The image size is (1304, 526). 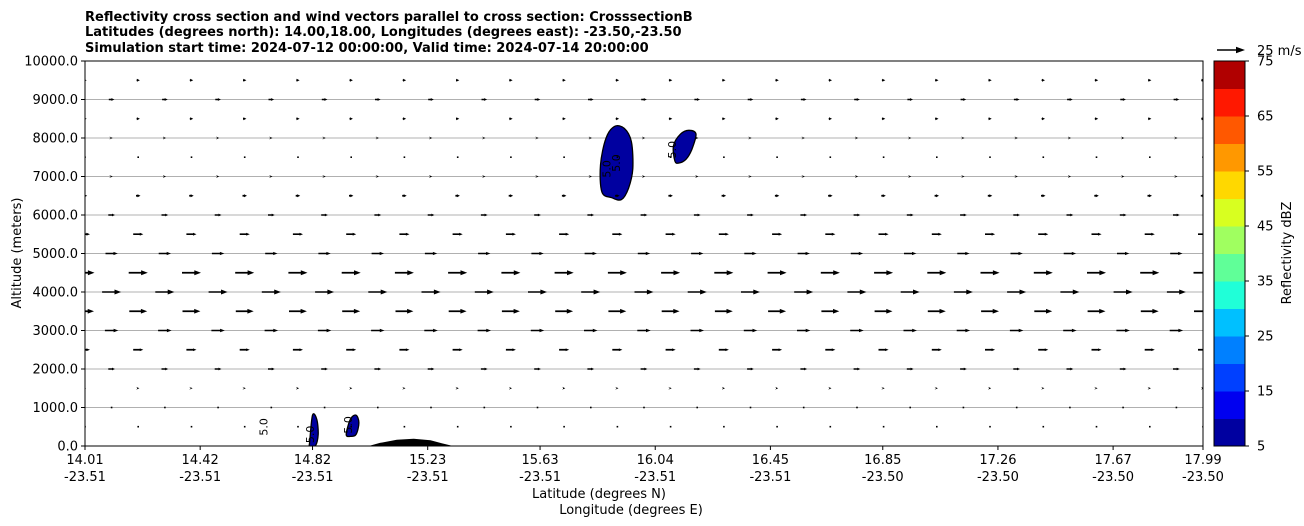 What do you see at coordinates (17, 253) in the screenshot?
I see `y-axis-label: Altitude (meters)` at bounding box center [17, 253].